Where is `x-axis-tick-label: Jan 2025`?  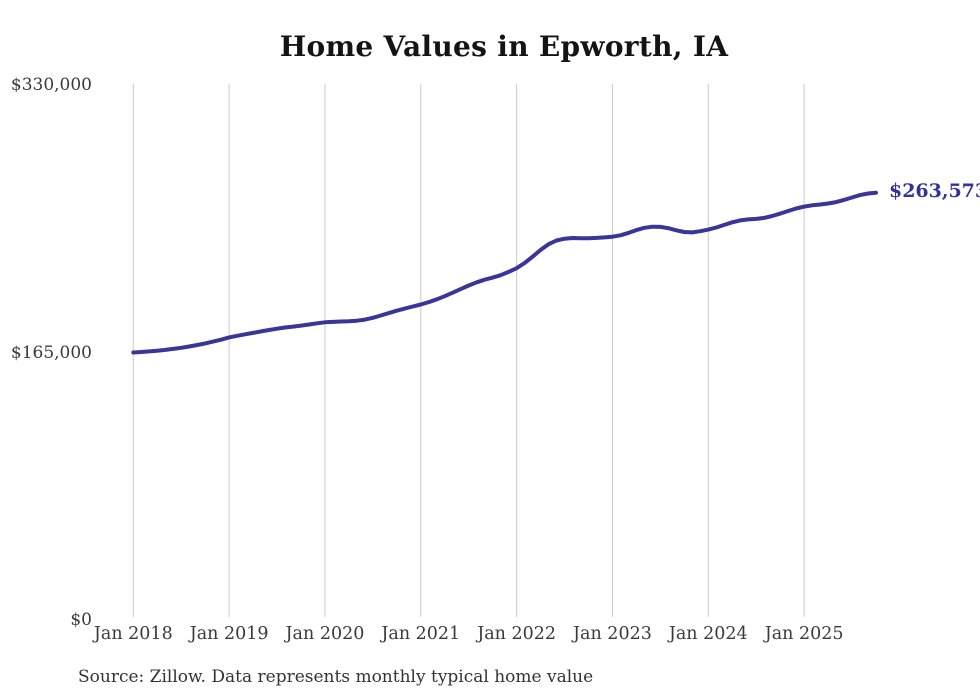
x-axis-tick-label: Jan 2025 is located at coordinates (804, 634).